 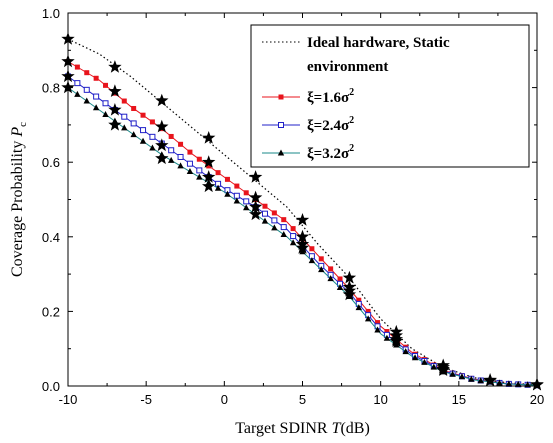 I want to click on x-tick-label: 5, so click(x=302, y=399).